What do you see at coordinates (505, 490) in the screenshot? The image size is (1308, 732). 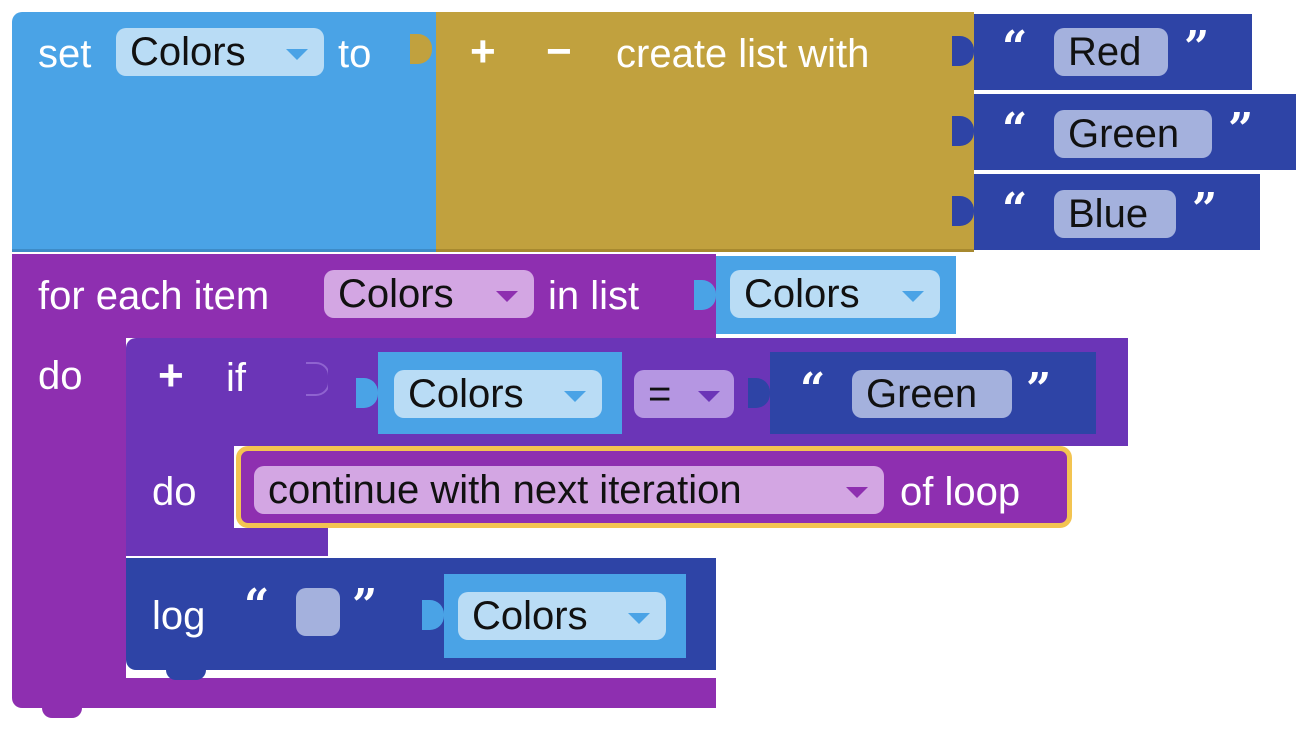 I see `continue-mode-label: continue with next iteration` at bounding box center [505, 490].